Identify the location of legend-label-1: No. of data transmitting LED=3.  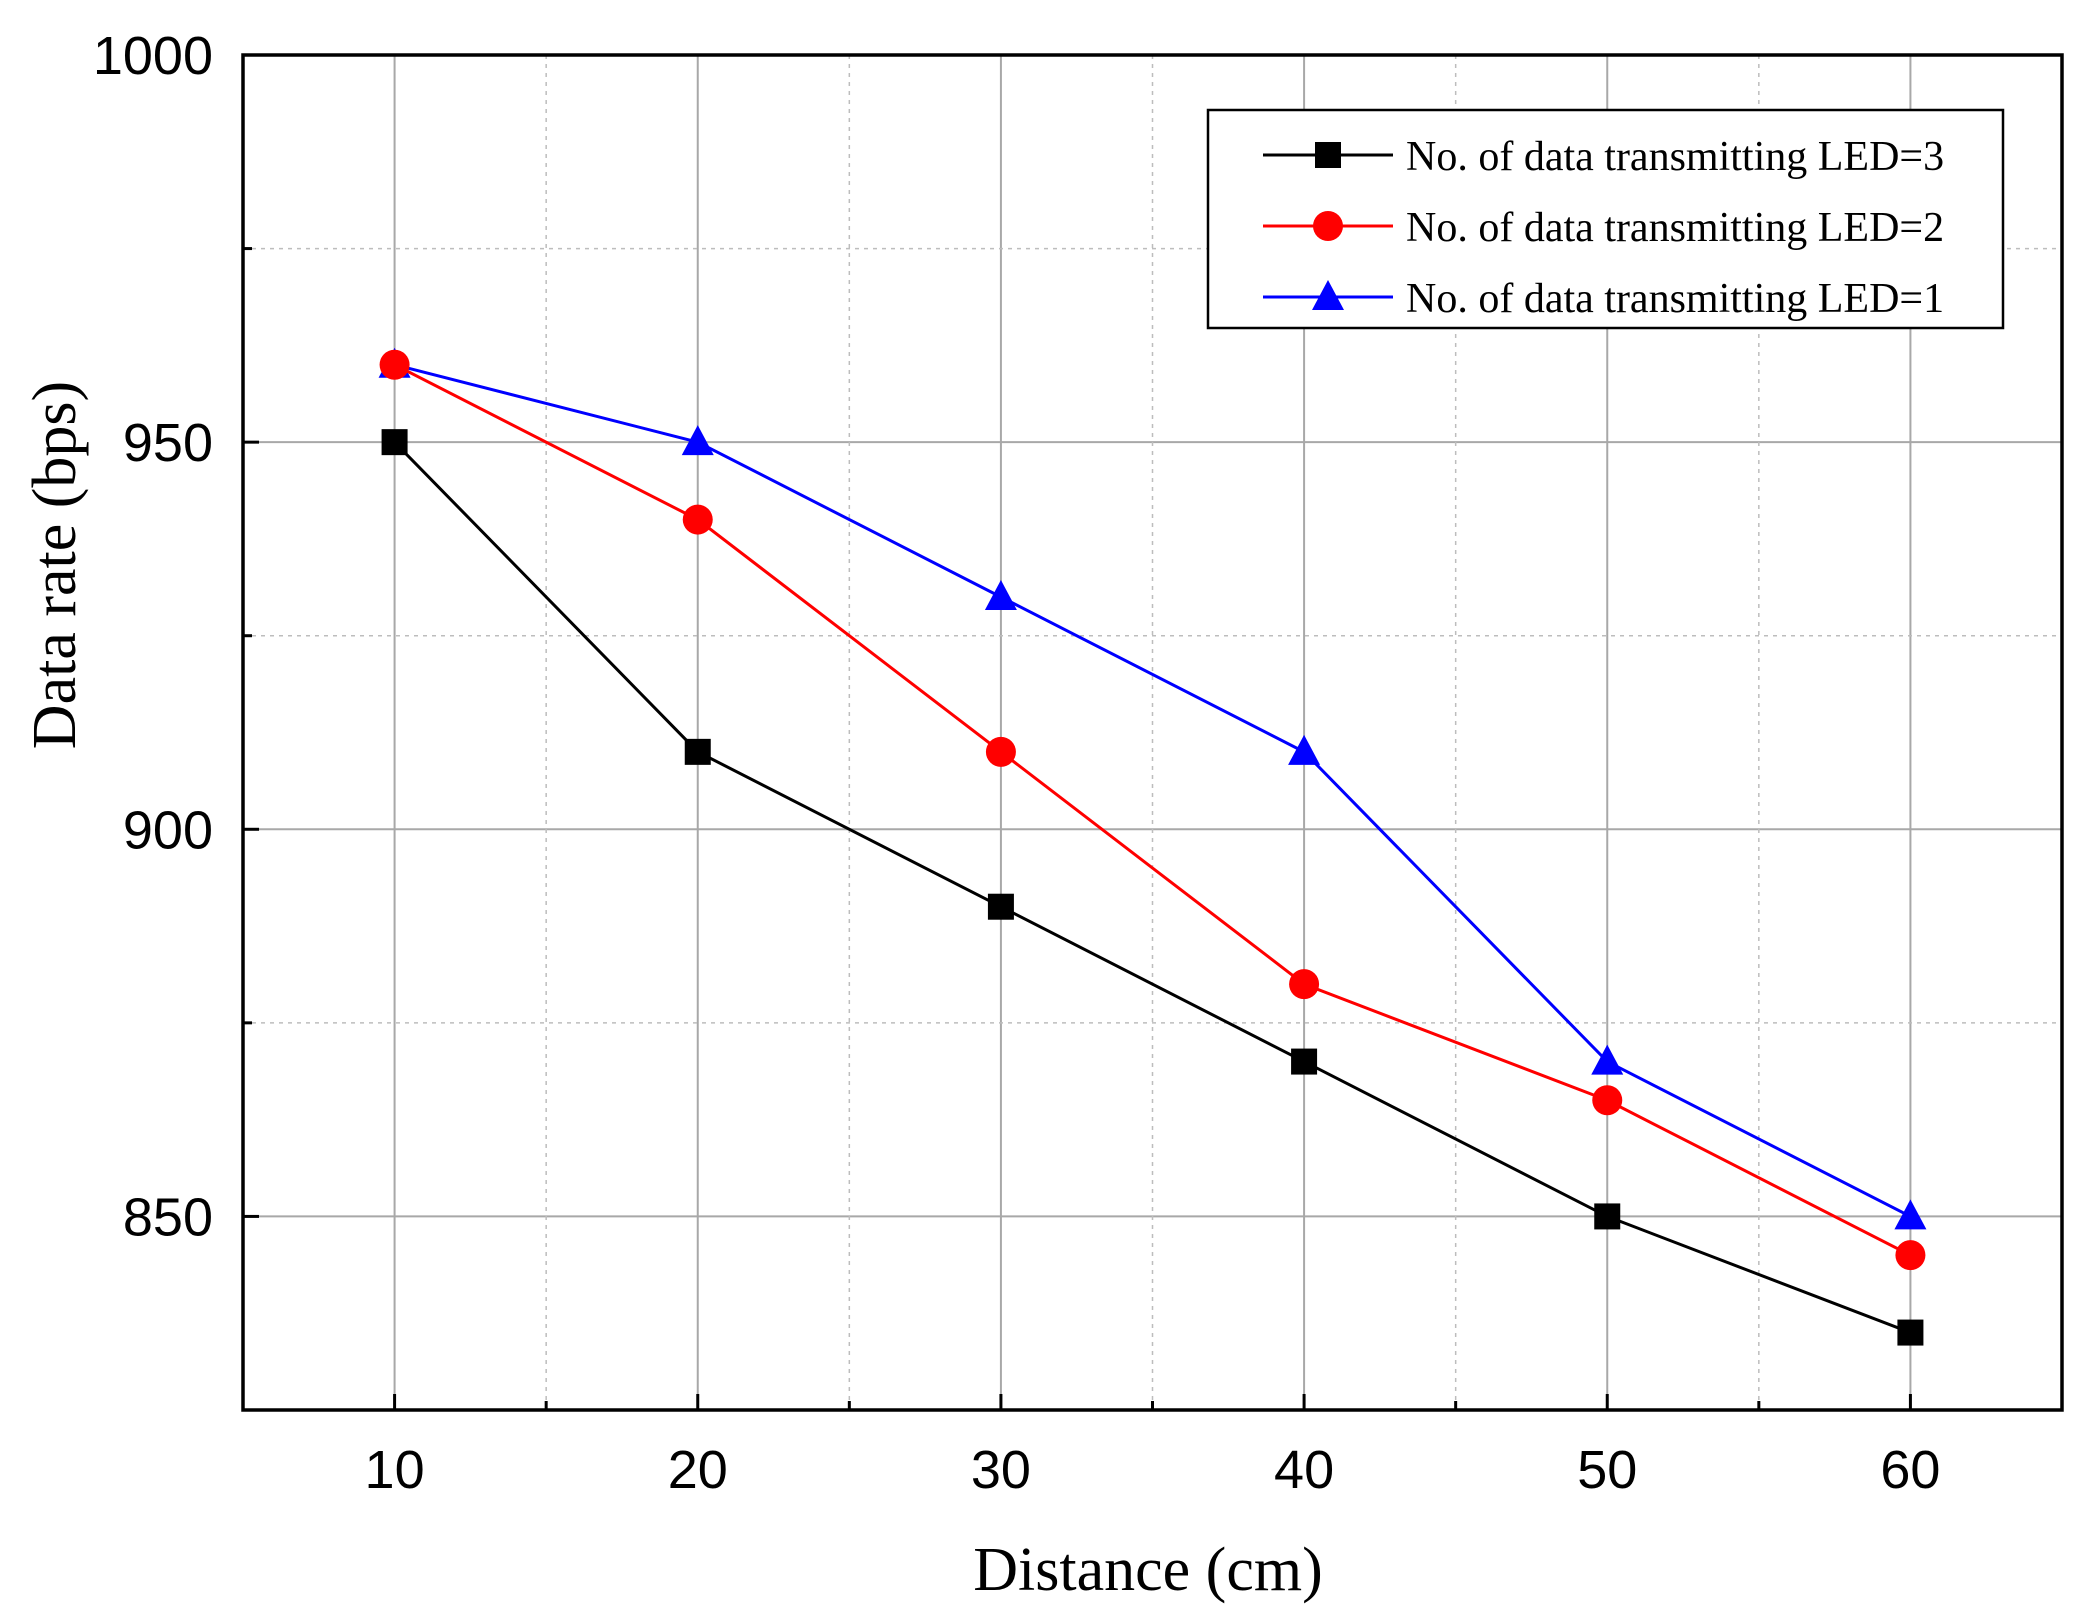
(1675, 157).